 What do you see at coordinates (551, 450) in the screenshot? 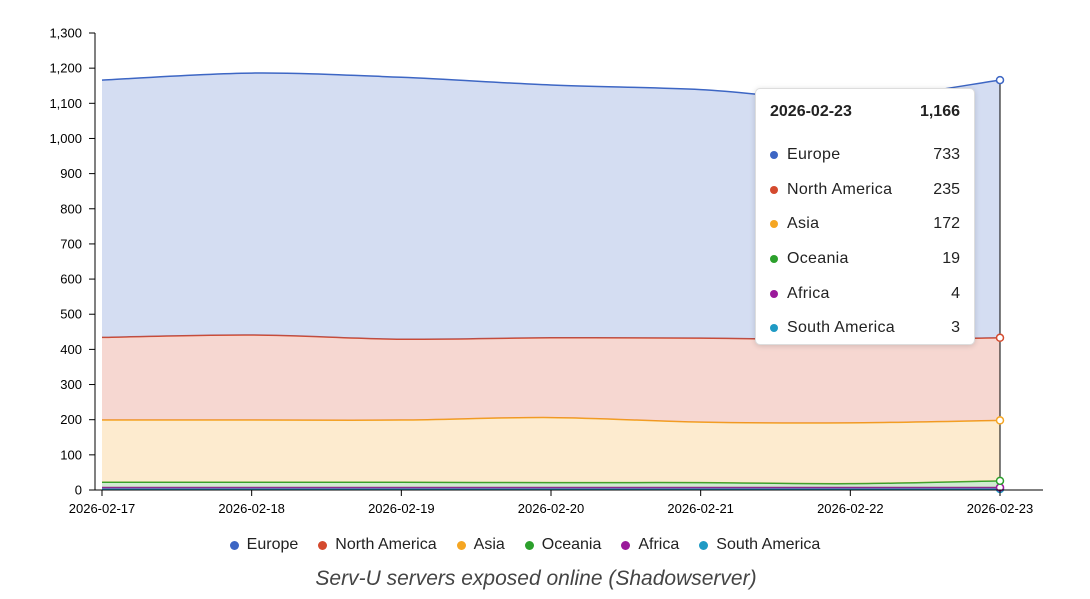
I see `area-asia` at bounding box center [551, 450].